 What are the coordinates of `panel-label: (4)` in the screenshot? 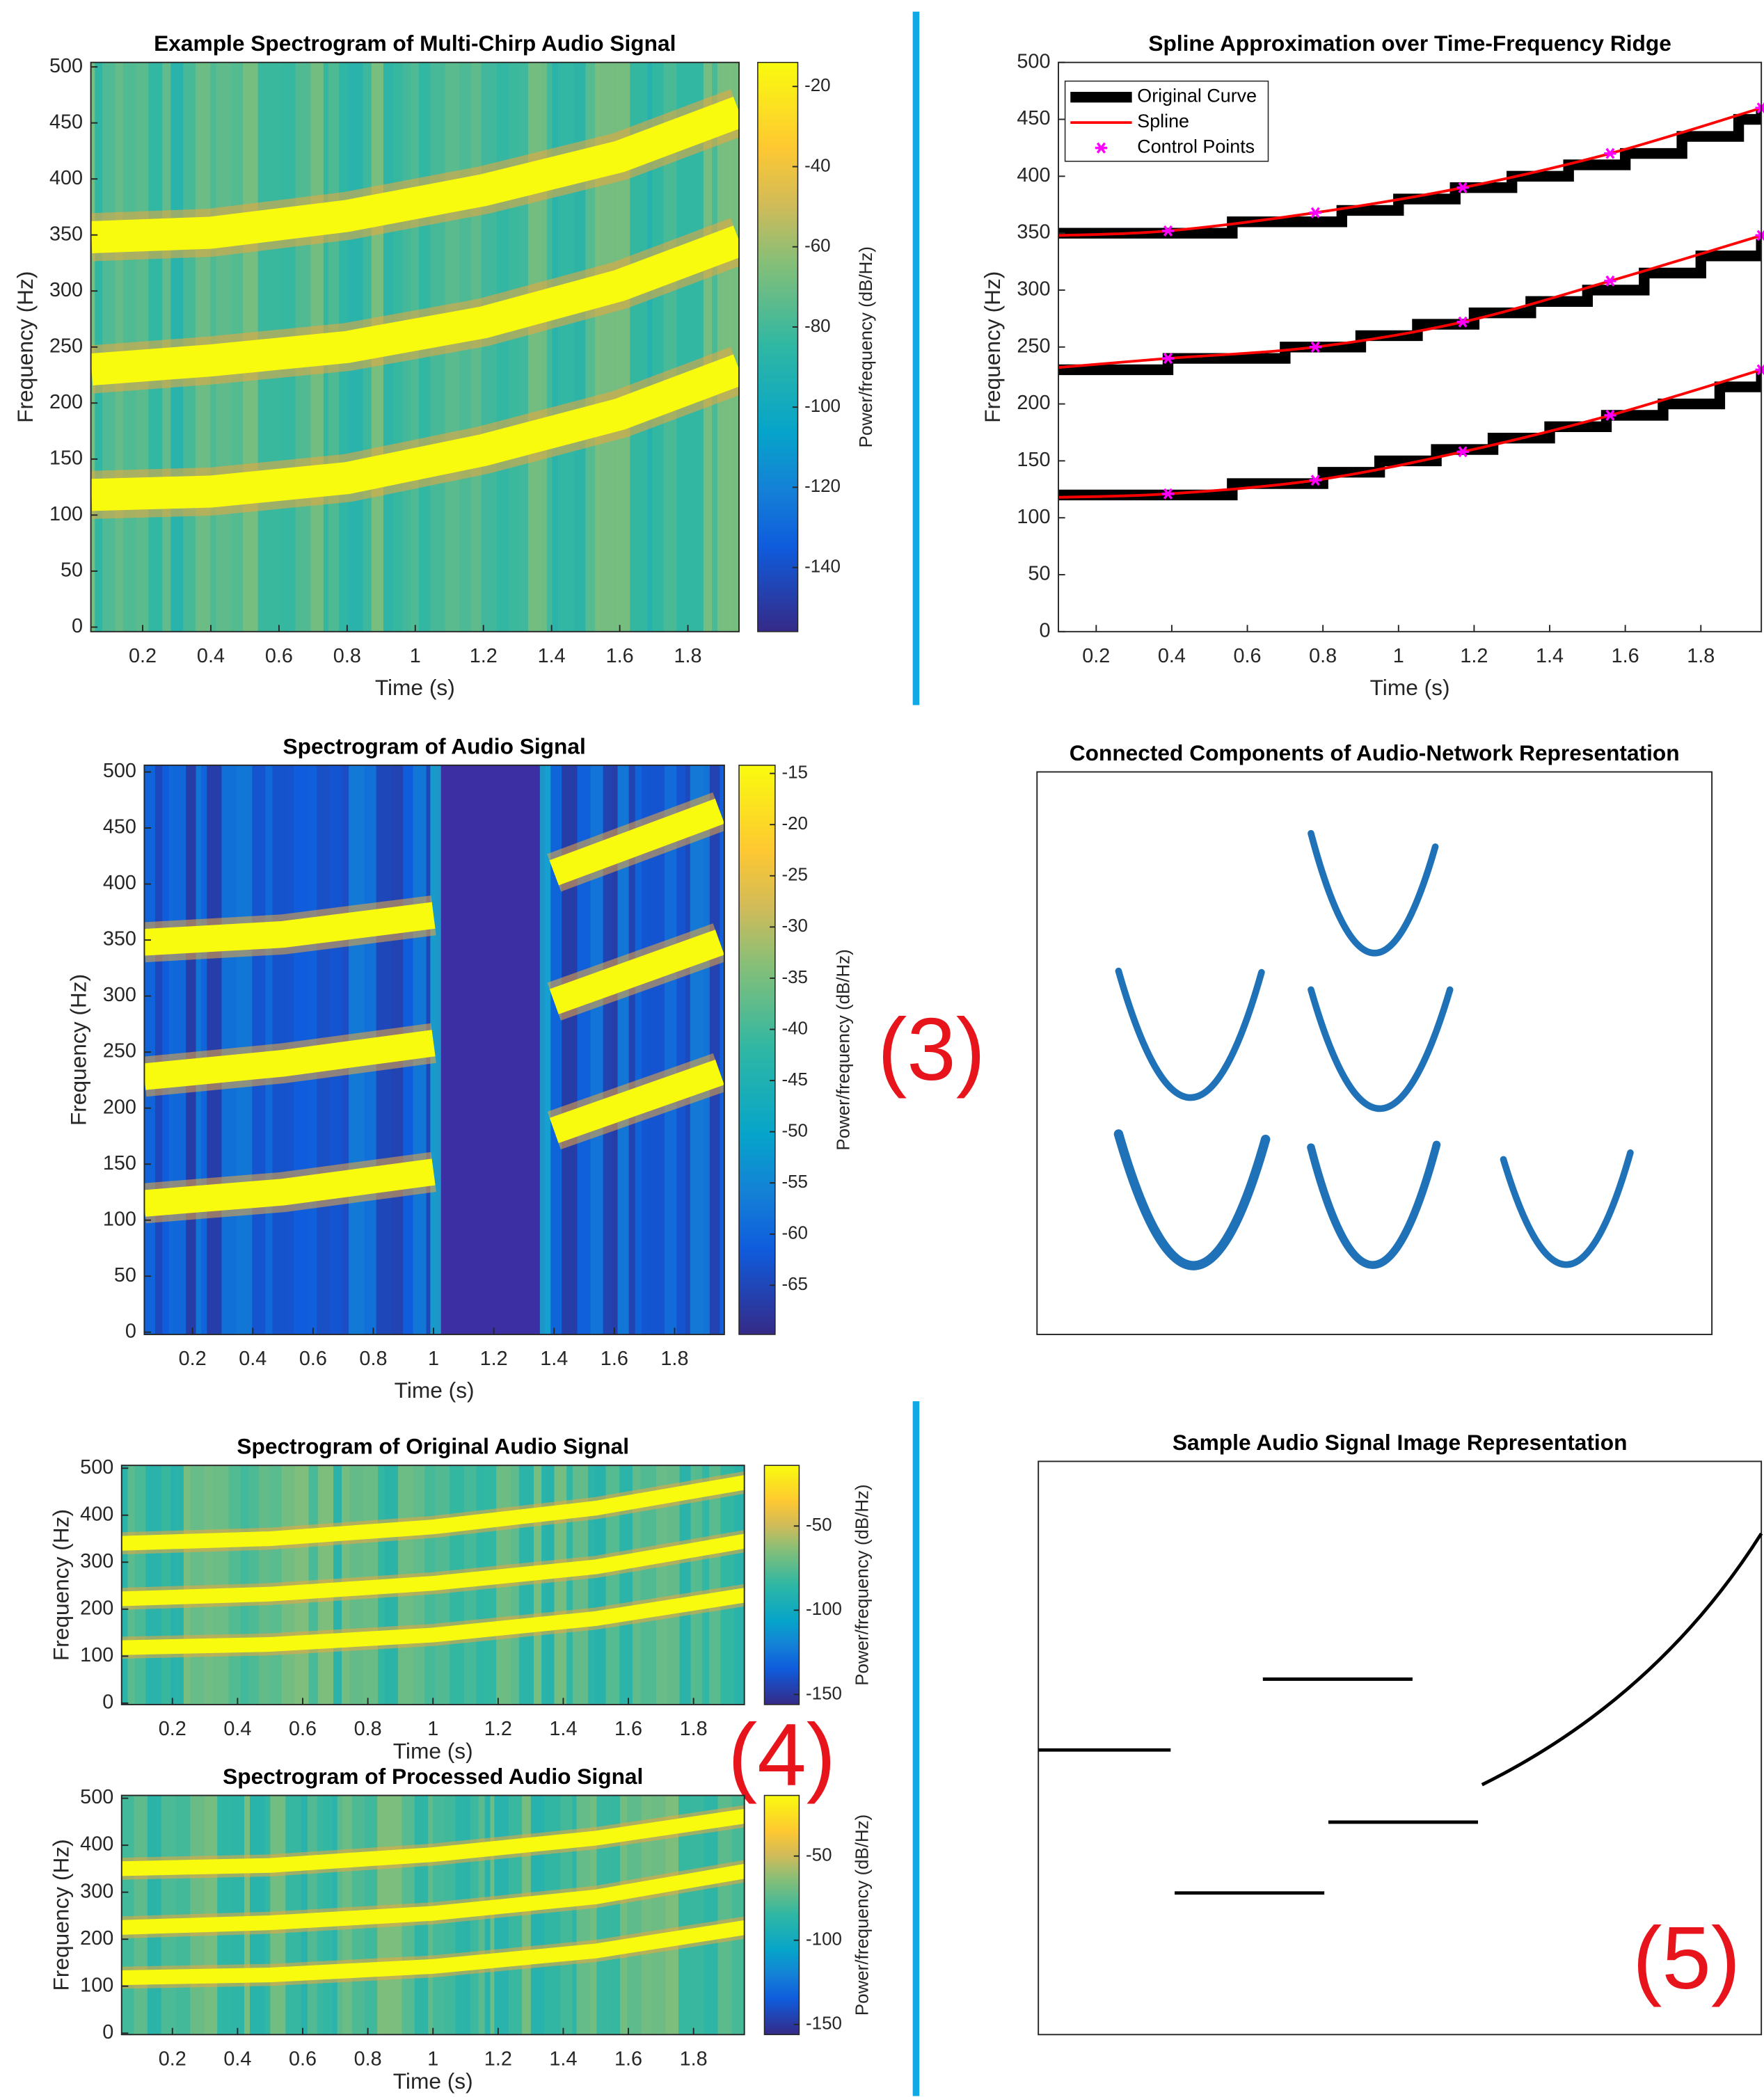 It's located at (782, 1754).